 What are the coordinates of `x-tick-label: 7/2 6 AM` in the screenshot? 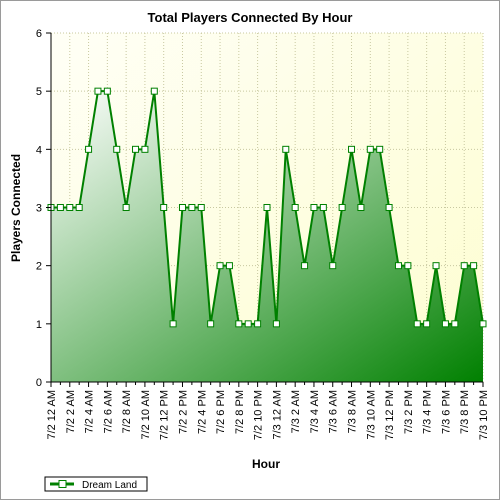 It's located at (108, 411).